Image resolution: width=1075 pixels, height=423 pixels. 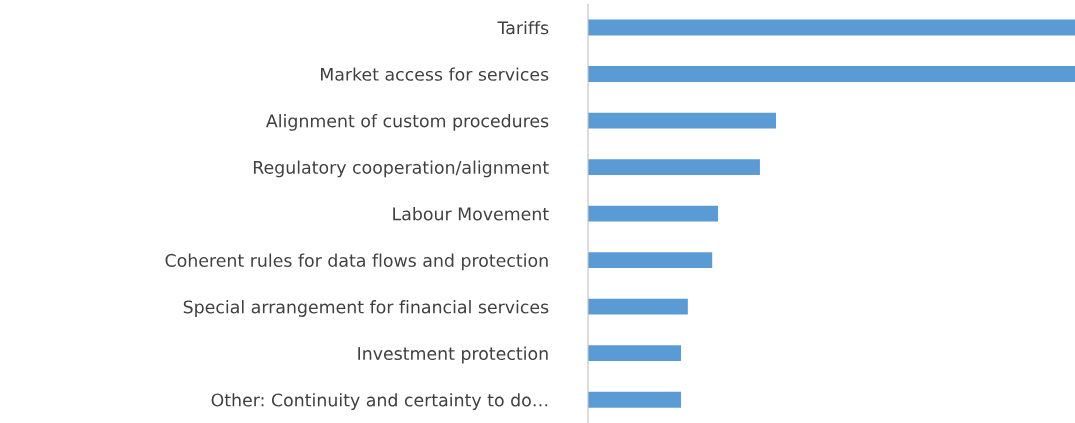 I want to click on y-tick-label: Investment protection, so click(x=453, y=355).